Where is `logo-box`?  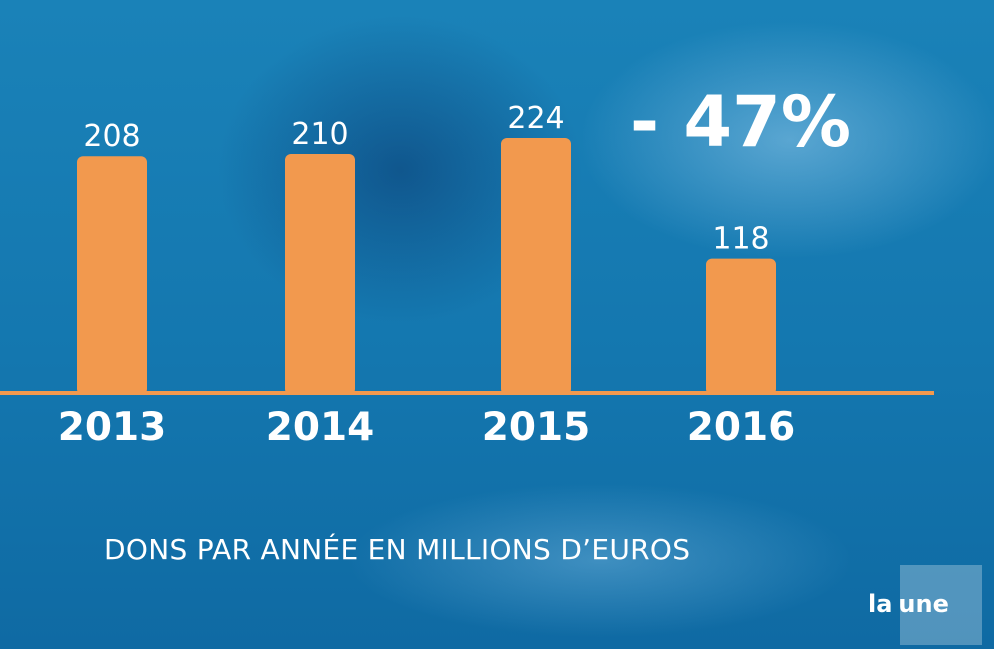 logo-box is located at coordinates (941, 605).